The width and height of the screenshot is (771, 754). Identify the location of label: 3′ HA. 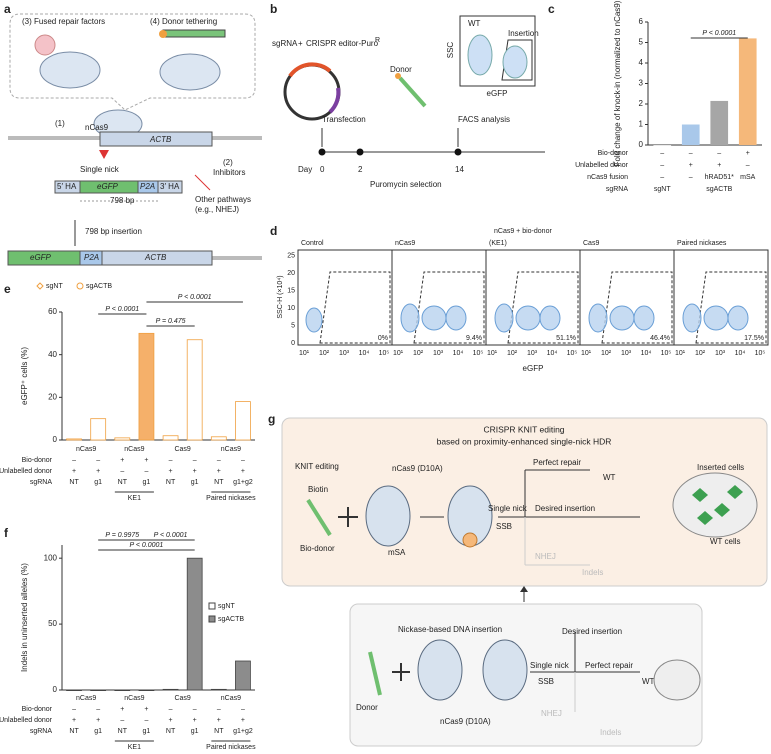
(170, 186).